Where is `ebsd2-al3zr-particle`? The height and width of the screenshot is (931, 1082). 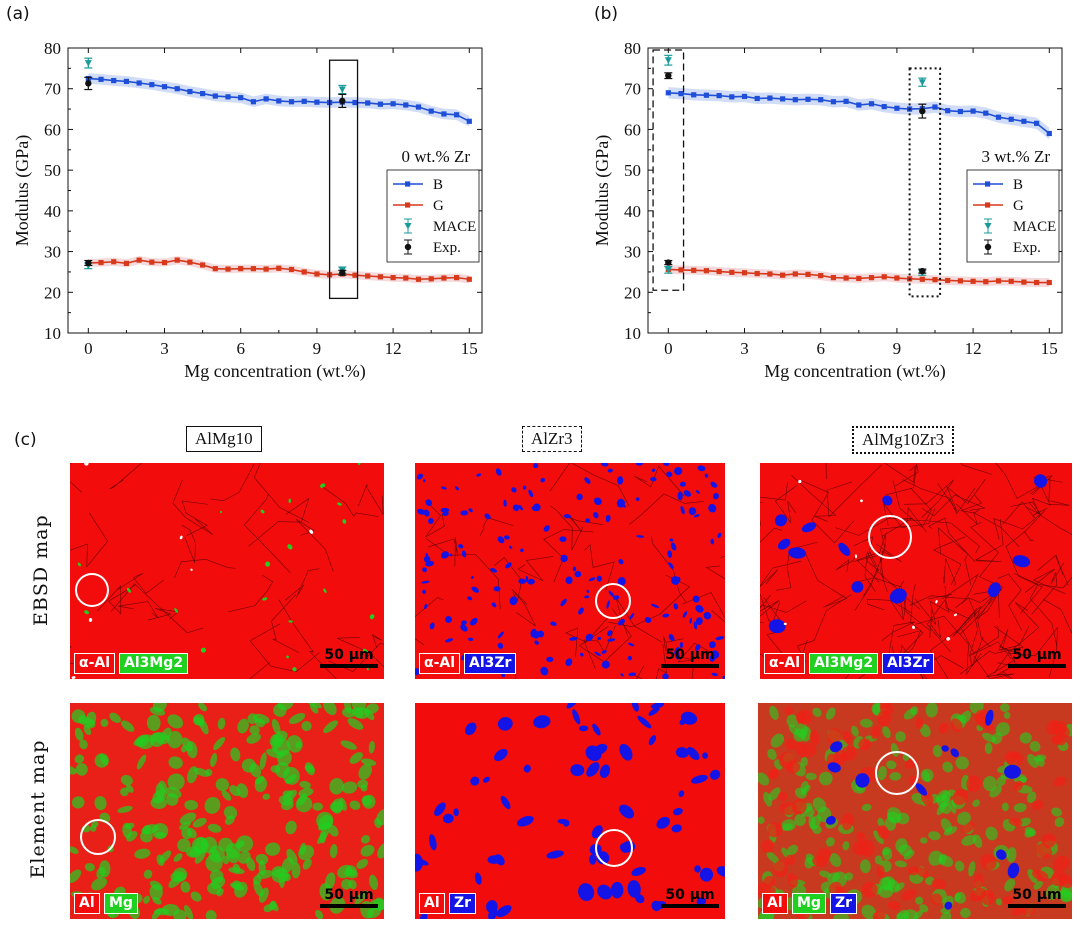
ebsd2-al3zr-particle is located at coordinates (844, 549).